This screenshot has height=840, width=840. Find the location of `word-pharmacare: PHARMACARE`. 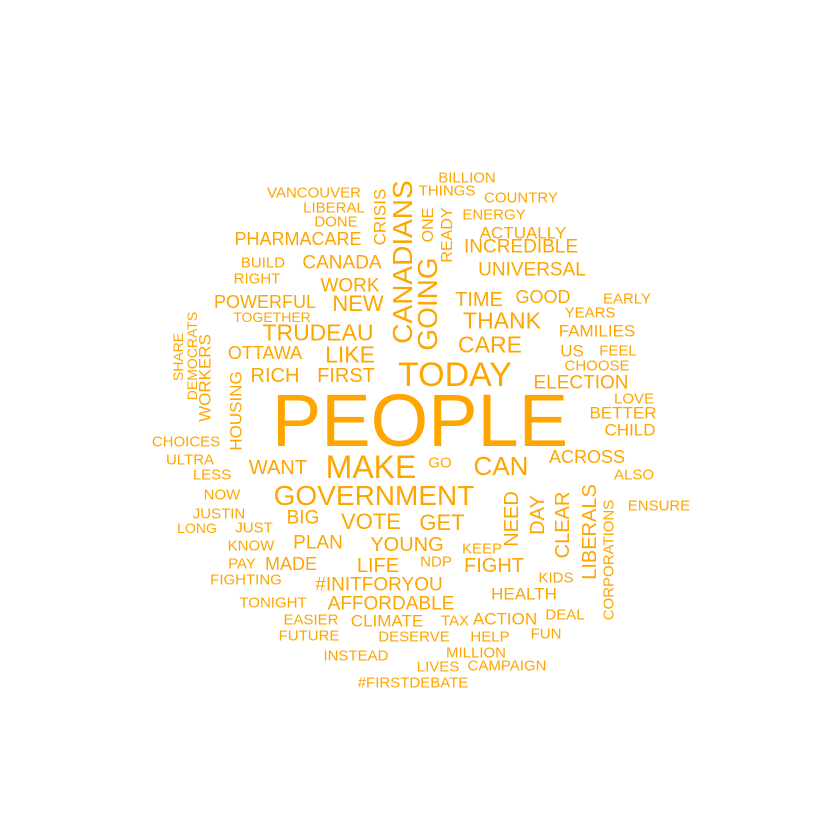

word-pharmacare: PHARMACARE is located at coordinates (298, 239).